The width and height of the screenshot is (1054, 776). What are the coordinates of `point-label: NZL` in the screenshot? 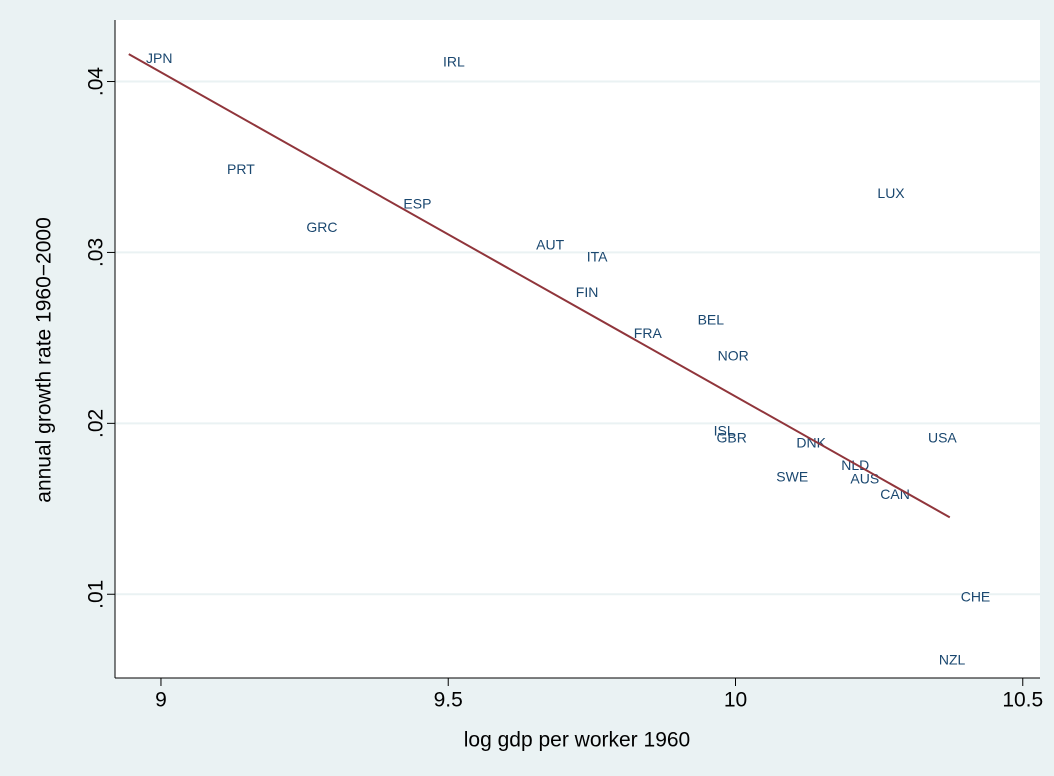 It's located at (952, 660).